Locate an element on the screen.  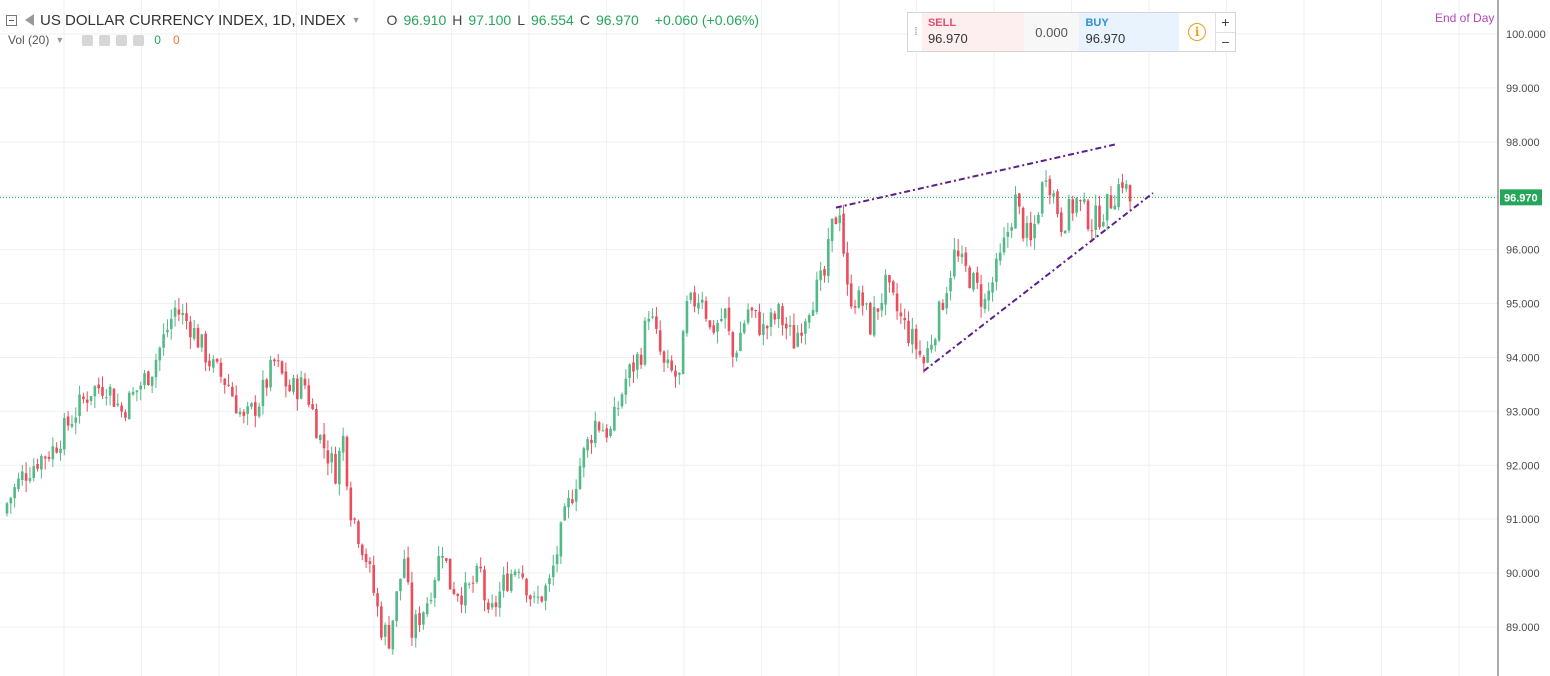
settings-icon is located at coordinates (105, 40).